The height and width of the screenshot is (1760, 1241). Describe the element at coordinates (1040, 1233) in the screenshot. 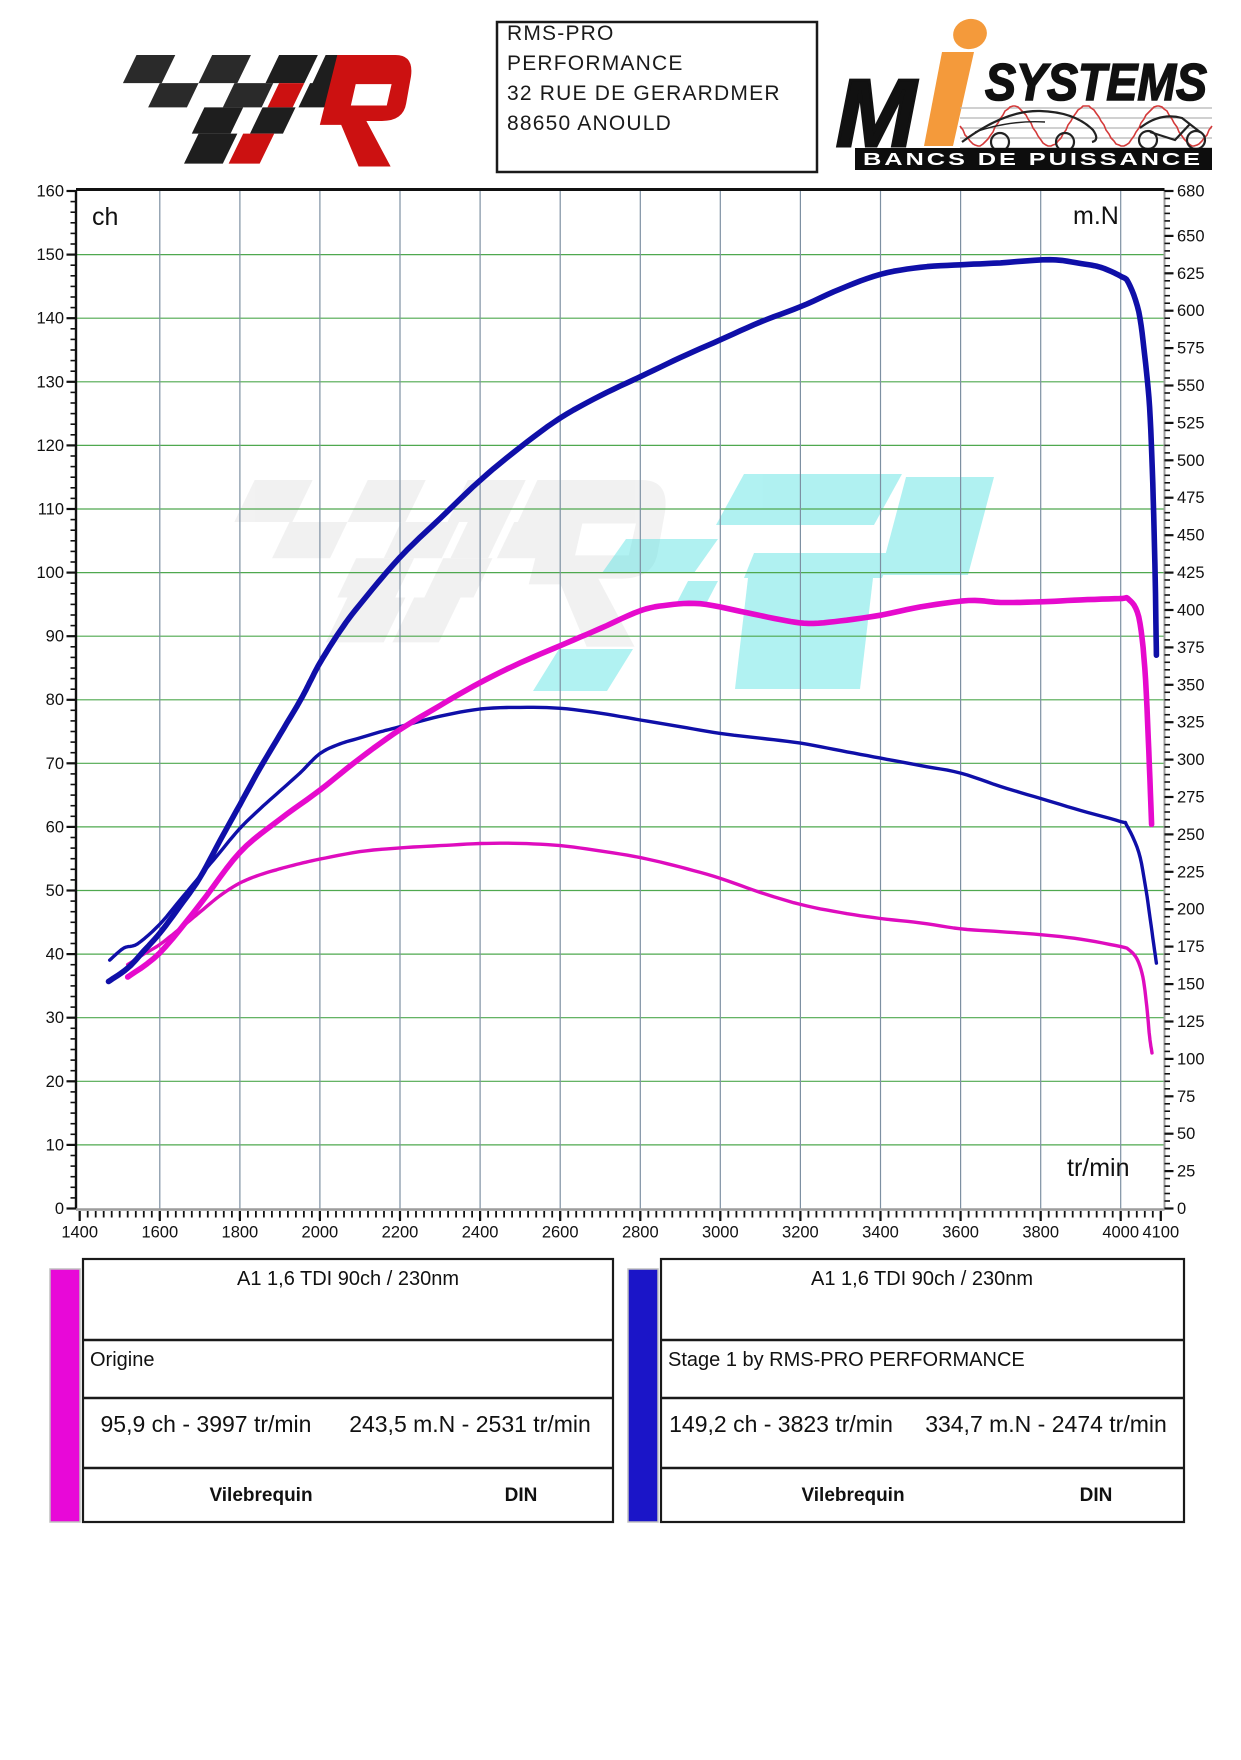

I see `svg-text: 3800` at that location.